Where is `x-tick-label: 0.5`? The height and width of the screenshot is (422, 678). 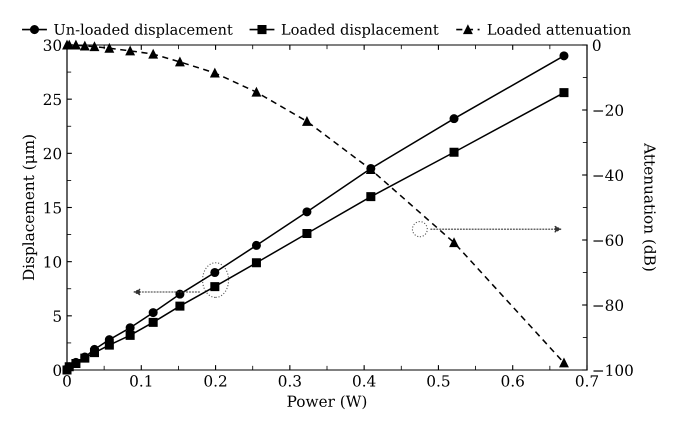 x-tick-label: 0.5 is located at coordinates (438, 381).